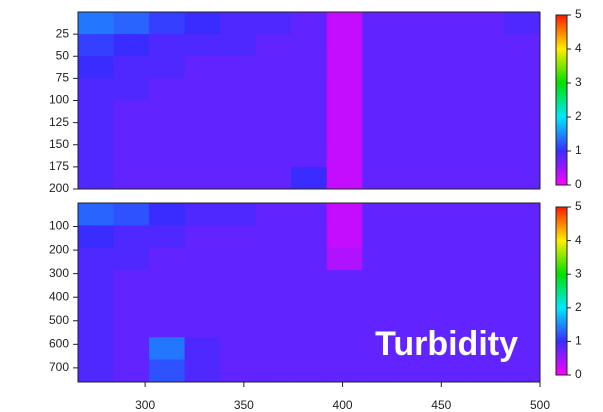 The image size is (603, 412). Describe the element at coordinates (578, 341) in the screenshot. I see `colorbar-tick-label: 1` at that location.